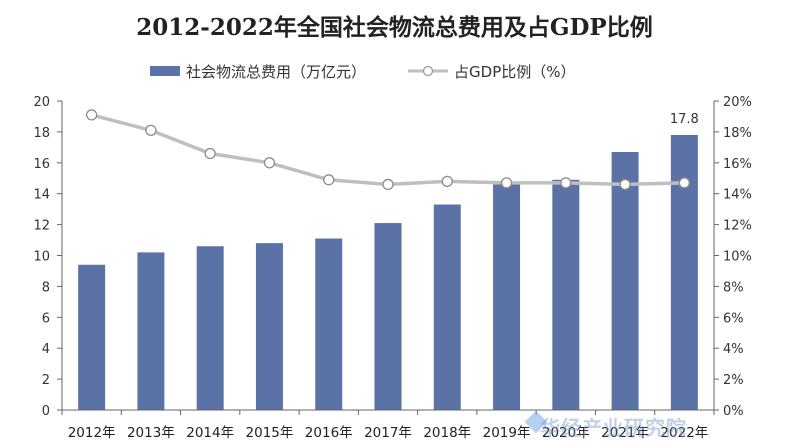 The image size is (789, 441). Describe the element at coordinates (737, 133) in the screenshot. I see `y-right-tick-label: 18%` at that location.